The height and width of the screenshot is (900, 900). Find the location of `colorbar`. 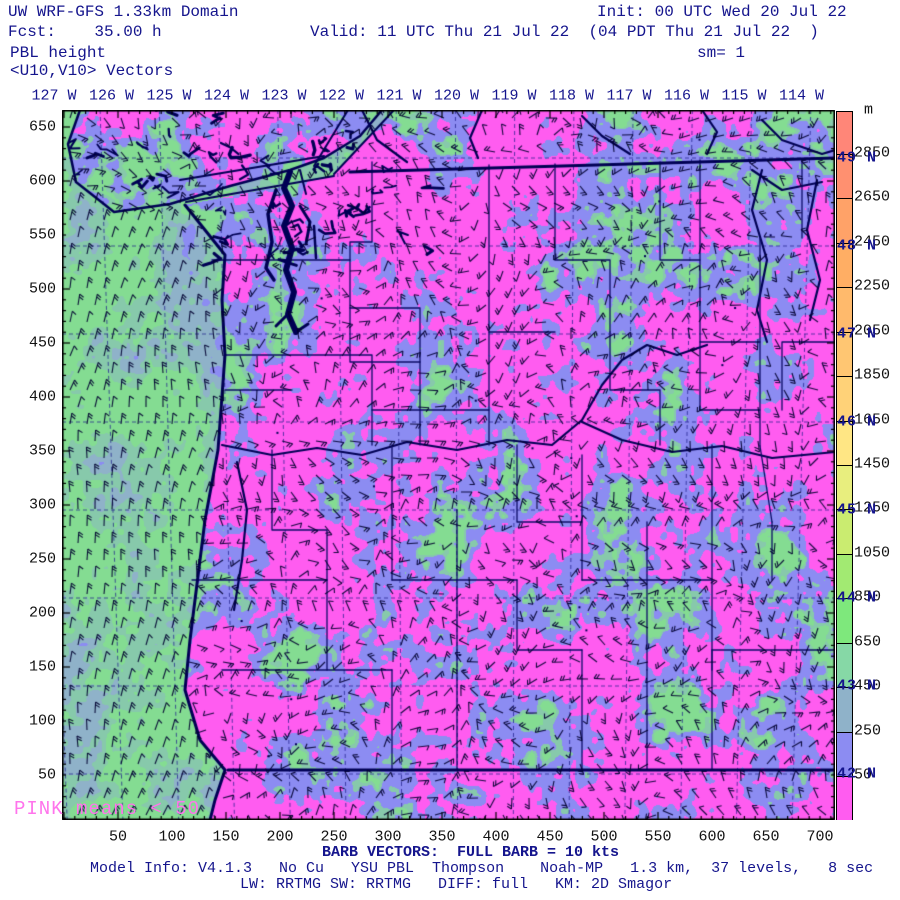

colorbar is located at coordinates (844, 465).